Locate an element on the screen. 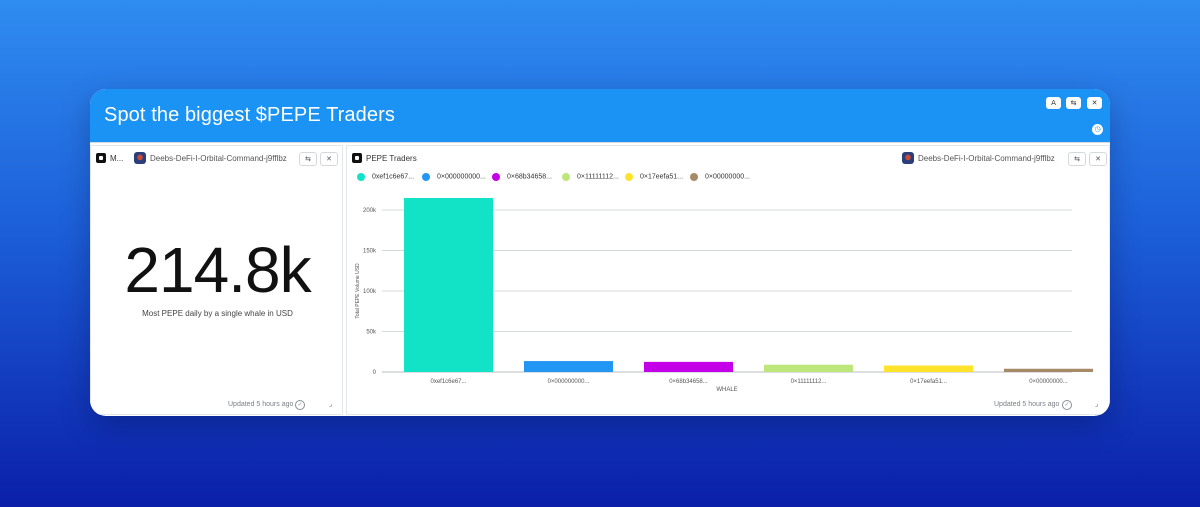 The height and width of the screenshot is (507, 1200). y-tick-label: 0 is located at coordinates (375, 373).